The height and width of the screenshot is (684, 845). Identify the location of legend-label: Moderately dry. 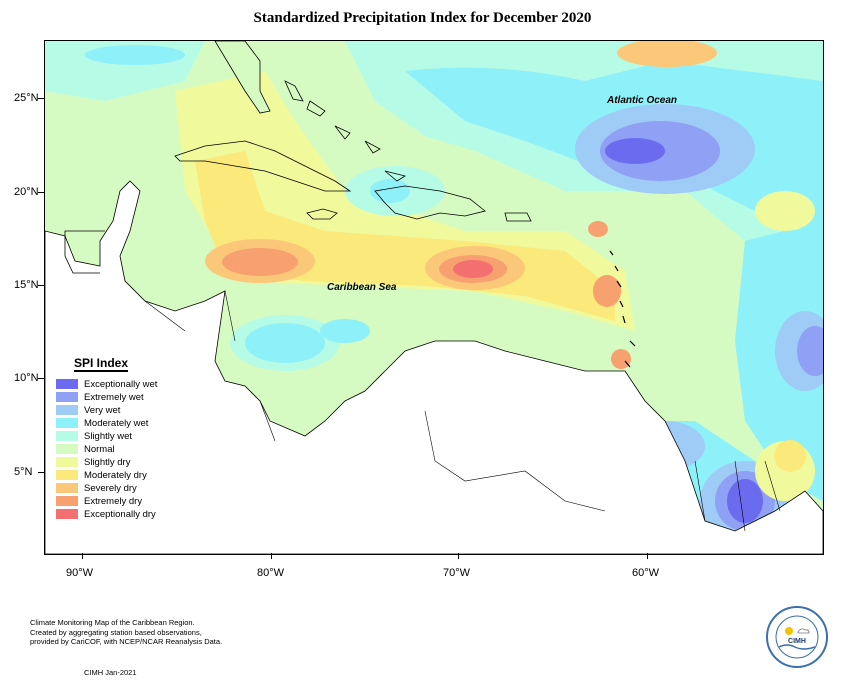
(115, 475).